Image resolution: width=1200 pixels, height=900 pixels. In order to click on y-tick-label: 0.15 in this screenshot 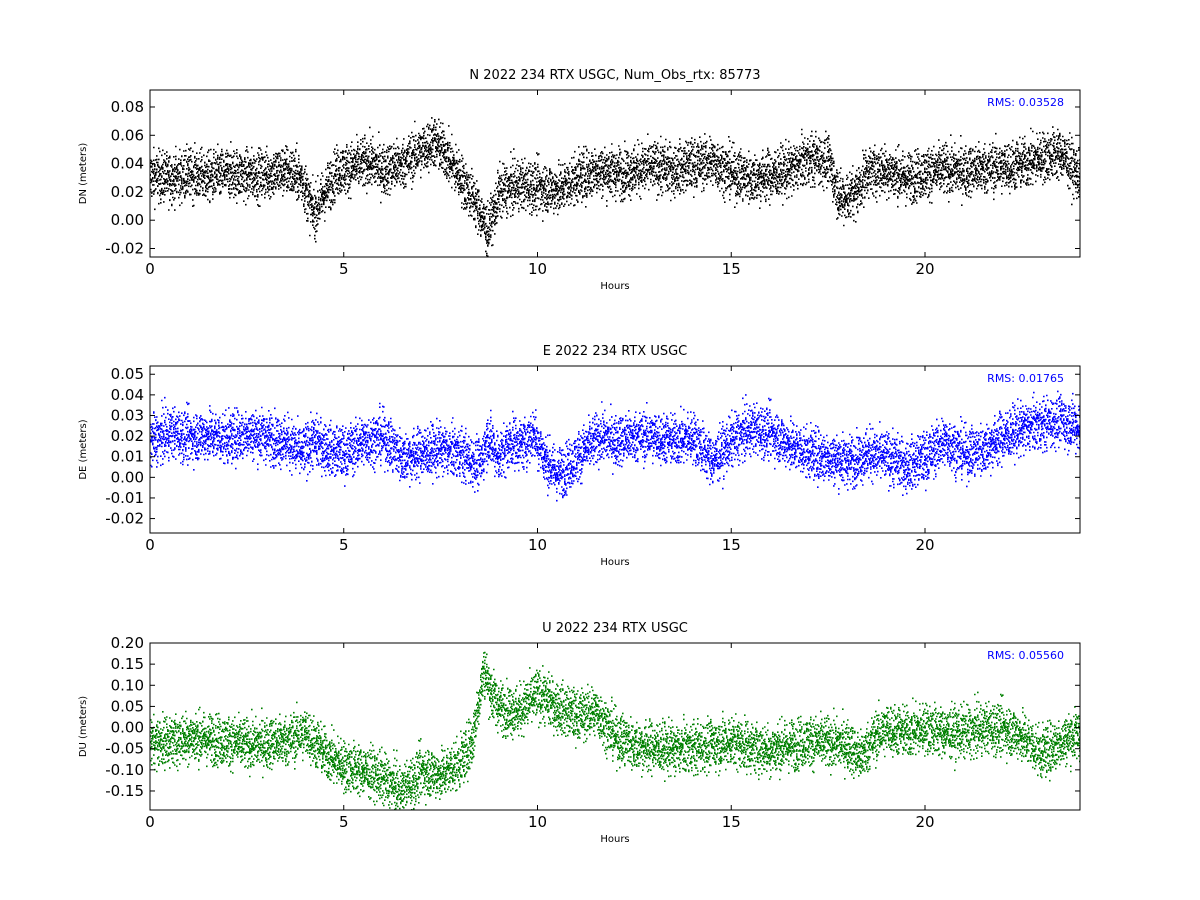, I will do `click(127, 664)`.